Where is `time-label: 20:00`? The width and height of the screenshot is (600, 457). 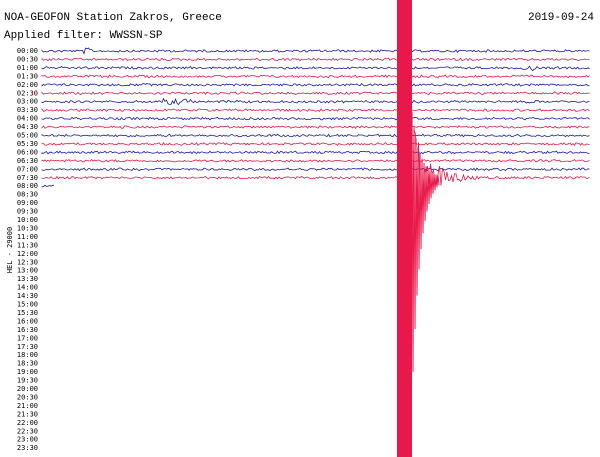 time-label: 20:00 is located at coordinates (27, 389).